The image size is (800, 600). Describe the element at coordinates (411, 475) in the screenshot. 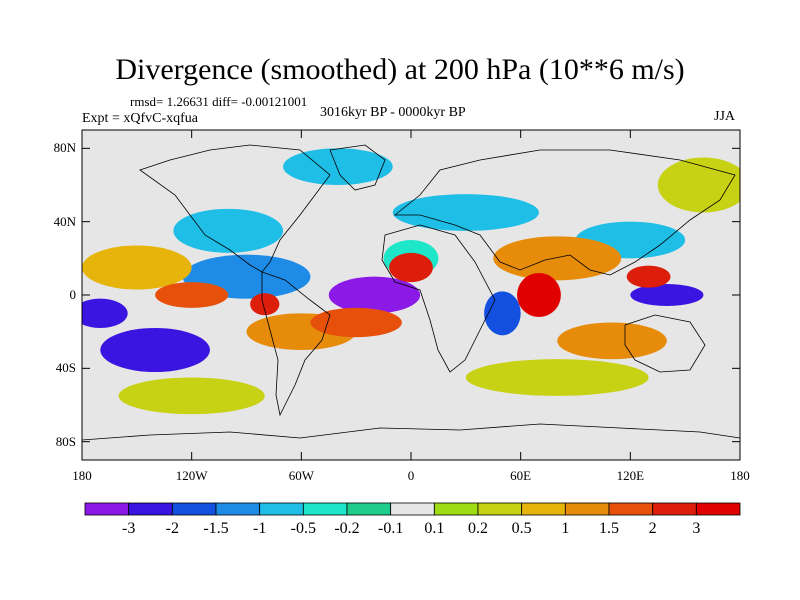

I see `lon-tick-label: 0` at that location.